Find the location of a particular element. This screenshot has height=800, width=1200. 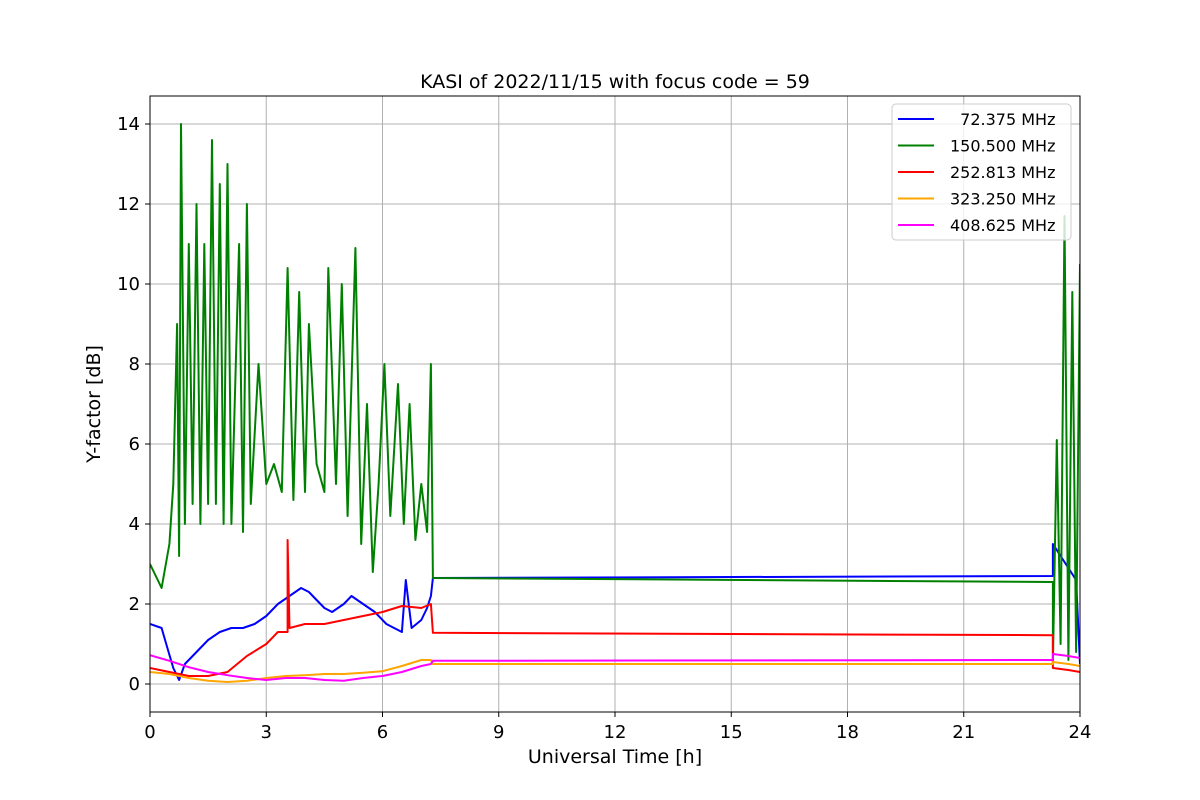

legend-label-2: 150.500 MHz is located at coordinates (1002, 146).